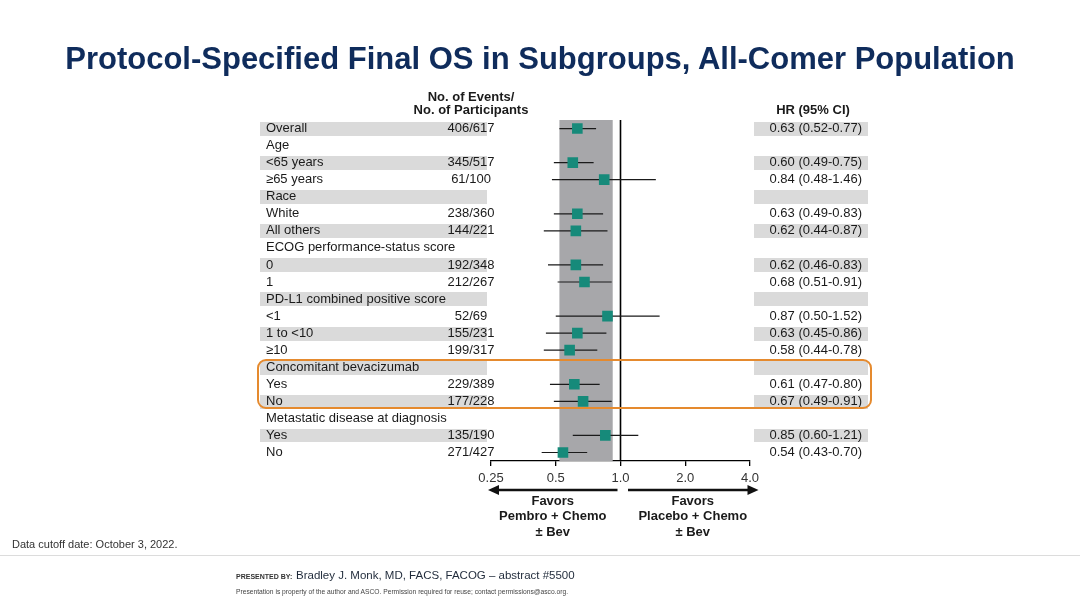 The image size is (1080, 608). What do you see at coordinates (471, 102) in the screenshot?
I see `y2-axis-title: No. of Events/ No. of Participants` at bounding box center [471, 102].